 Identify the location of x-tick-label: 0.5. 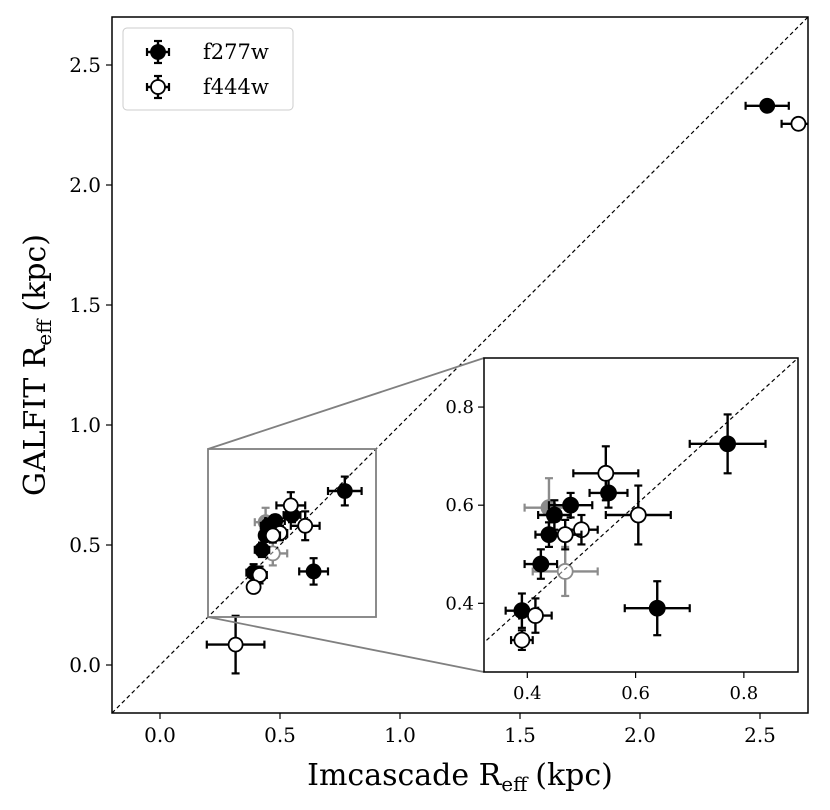
(280, 735).